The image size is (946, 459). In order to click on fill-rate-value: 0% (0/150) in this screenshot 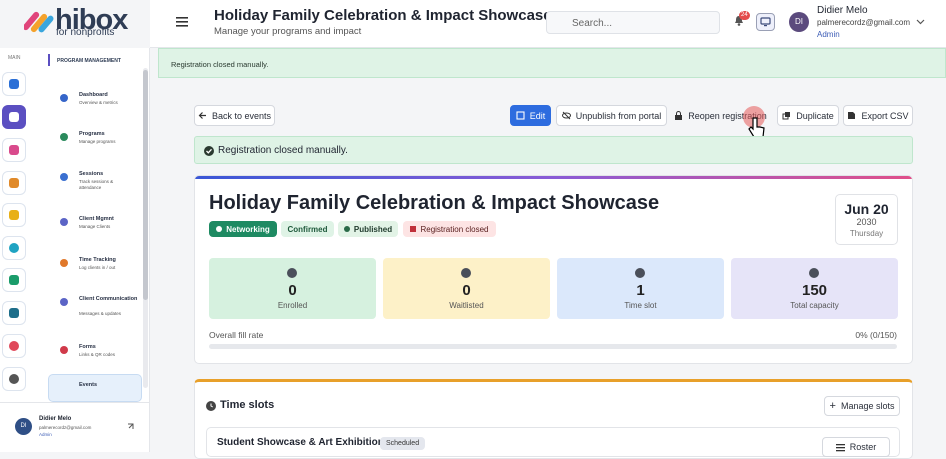, I will do `click(876, 335)`.